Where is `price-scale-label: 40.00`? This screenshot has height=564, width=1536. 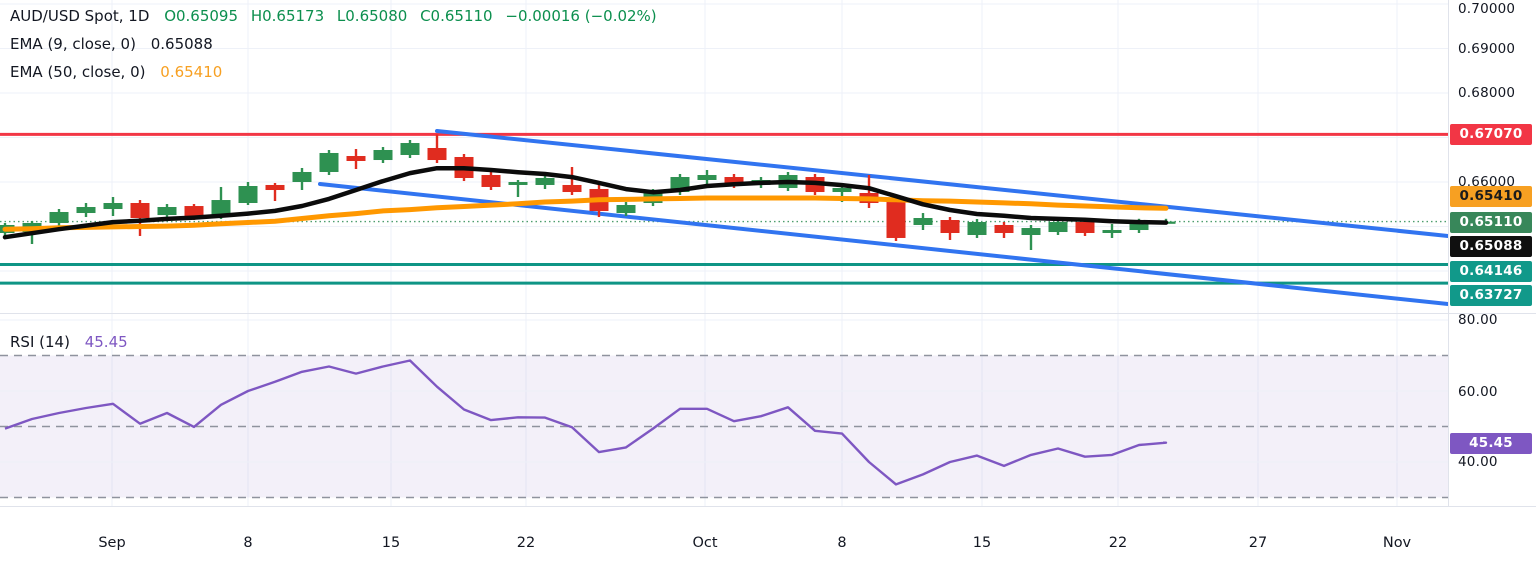
price-scale-label: 40.00 is located at coordinates (1478, 462).